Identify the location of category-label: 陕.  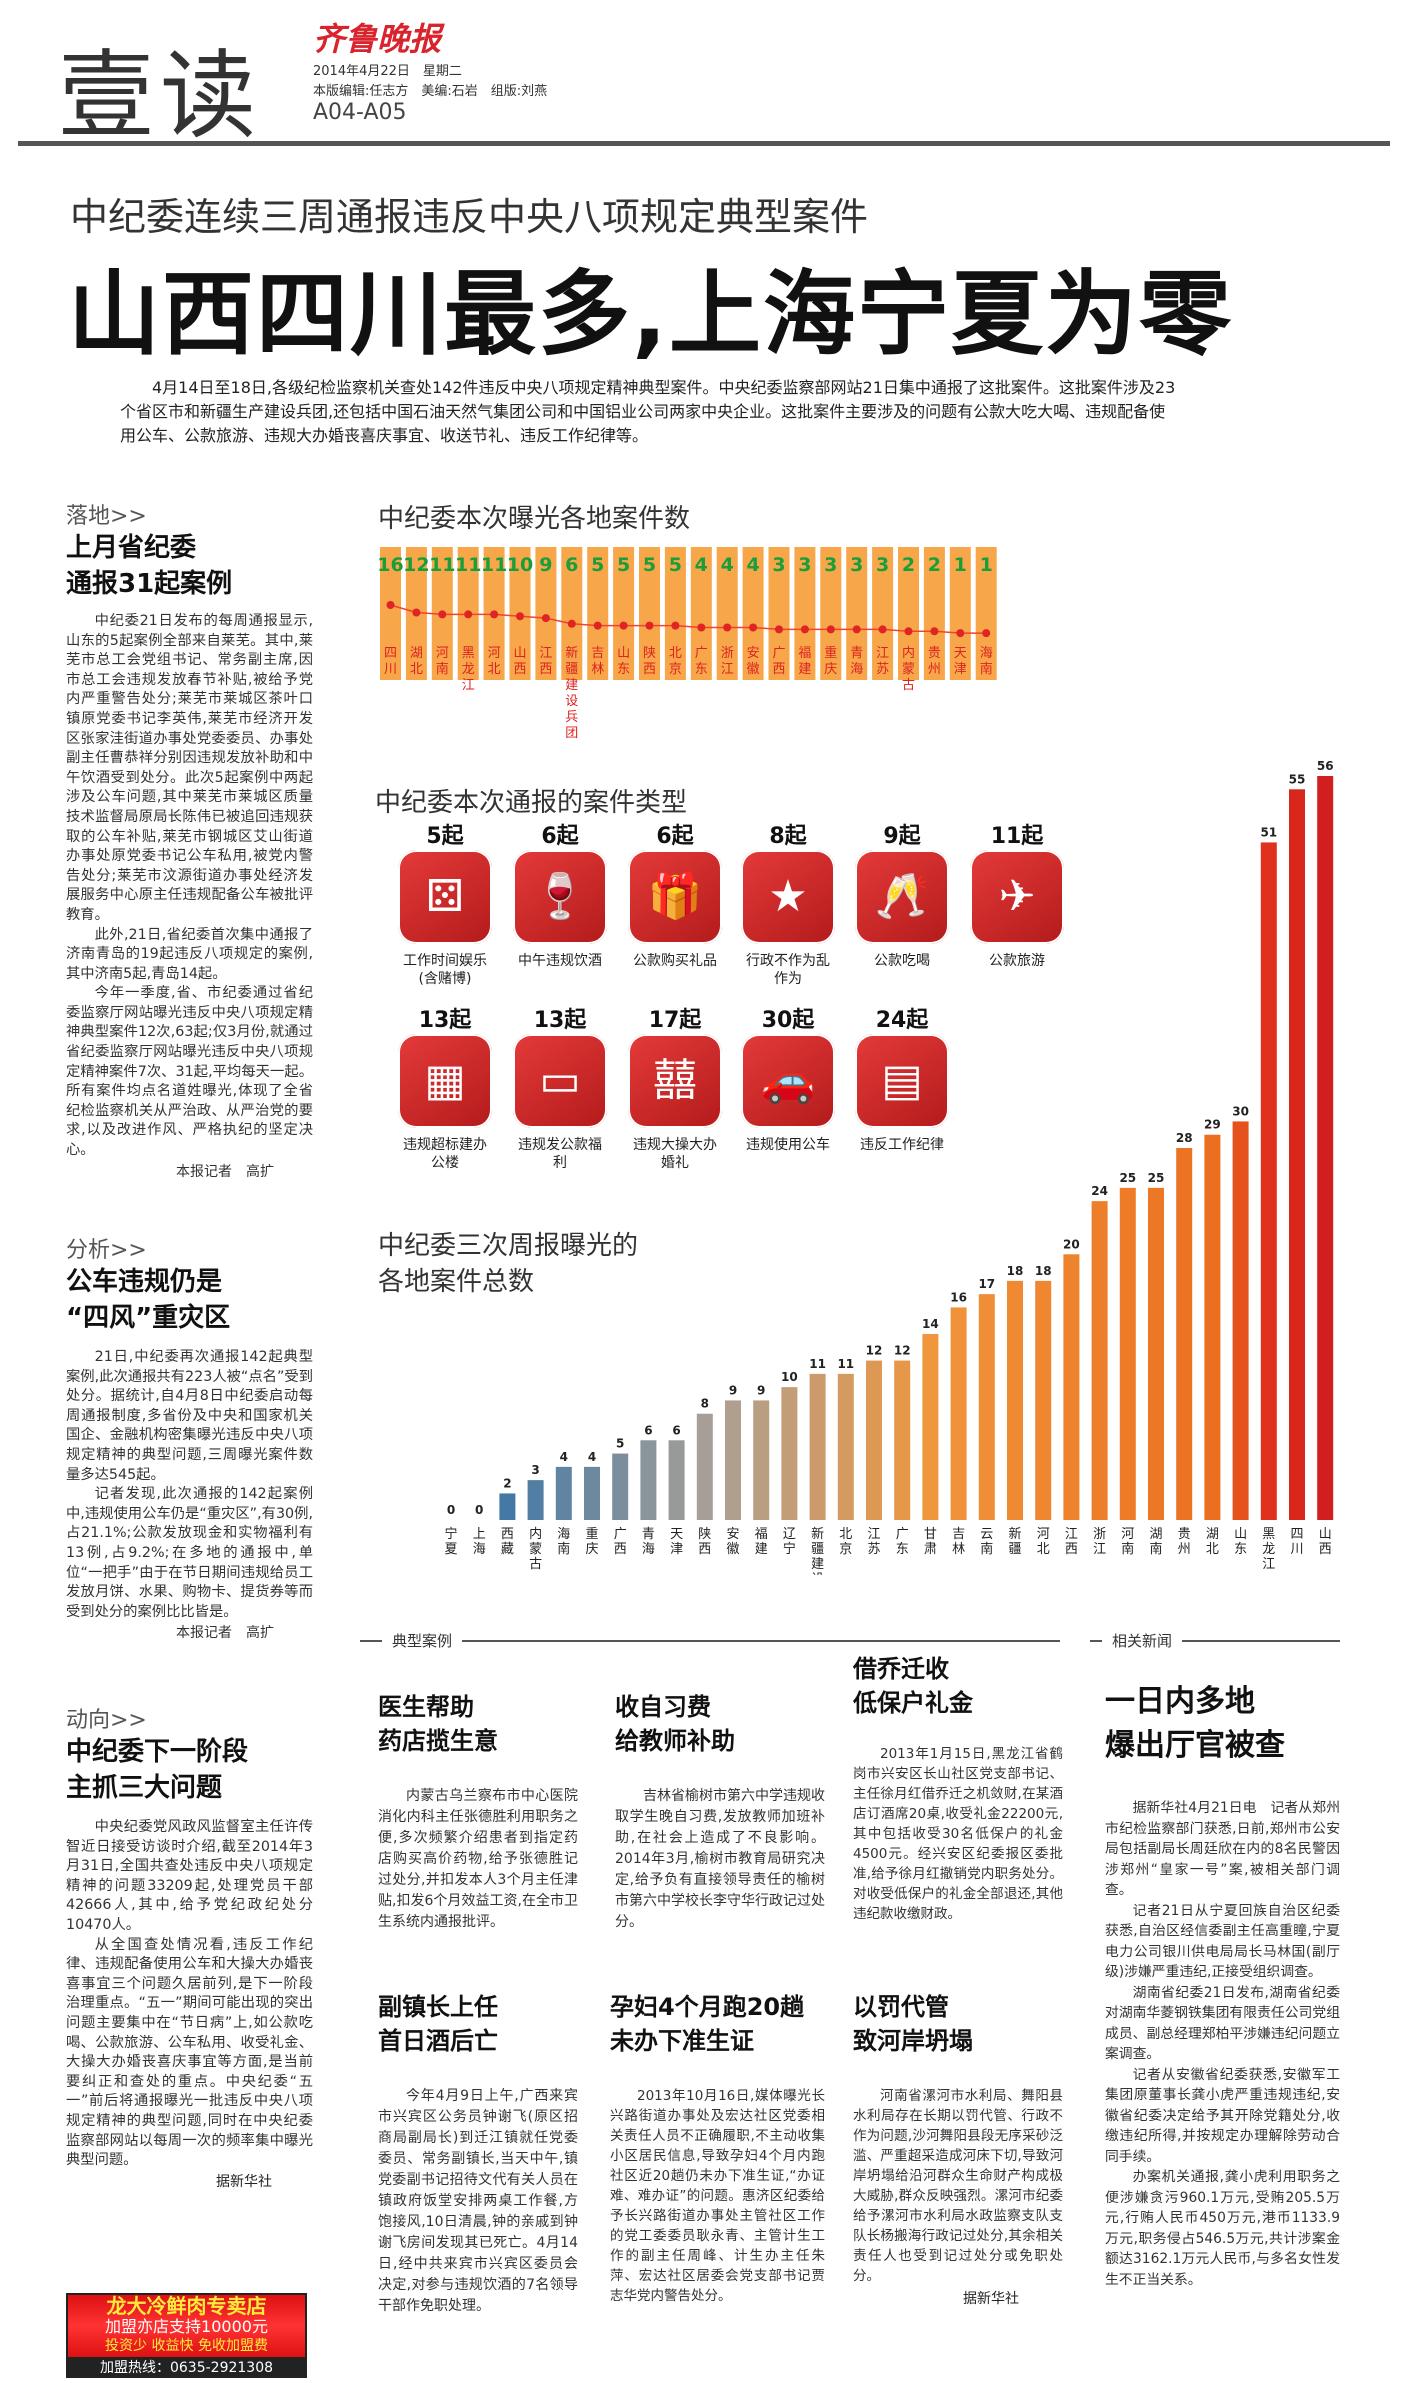
(704, 1534).